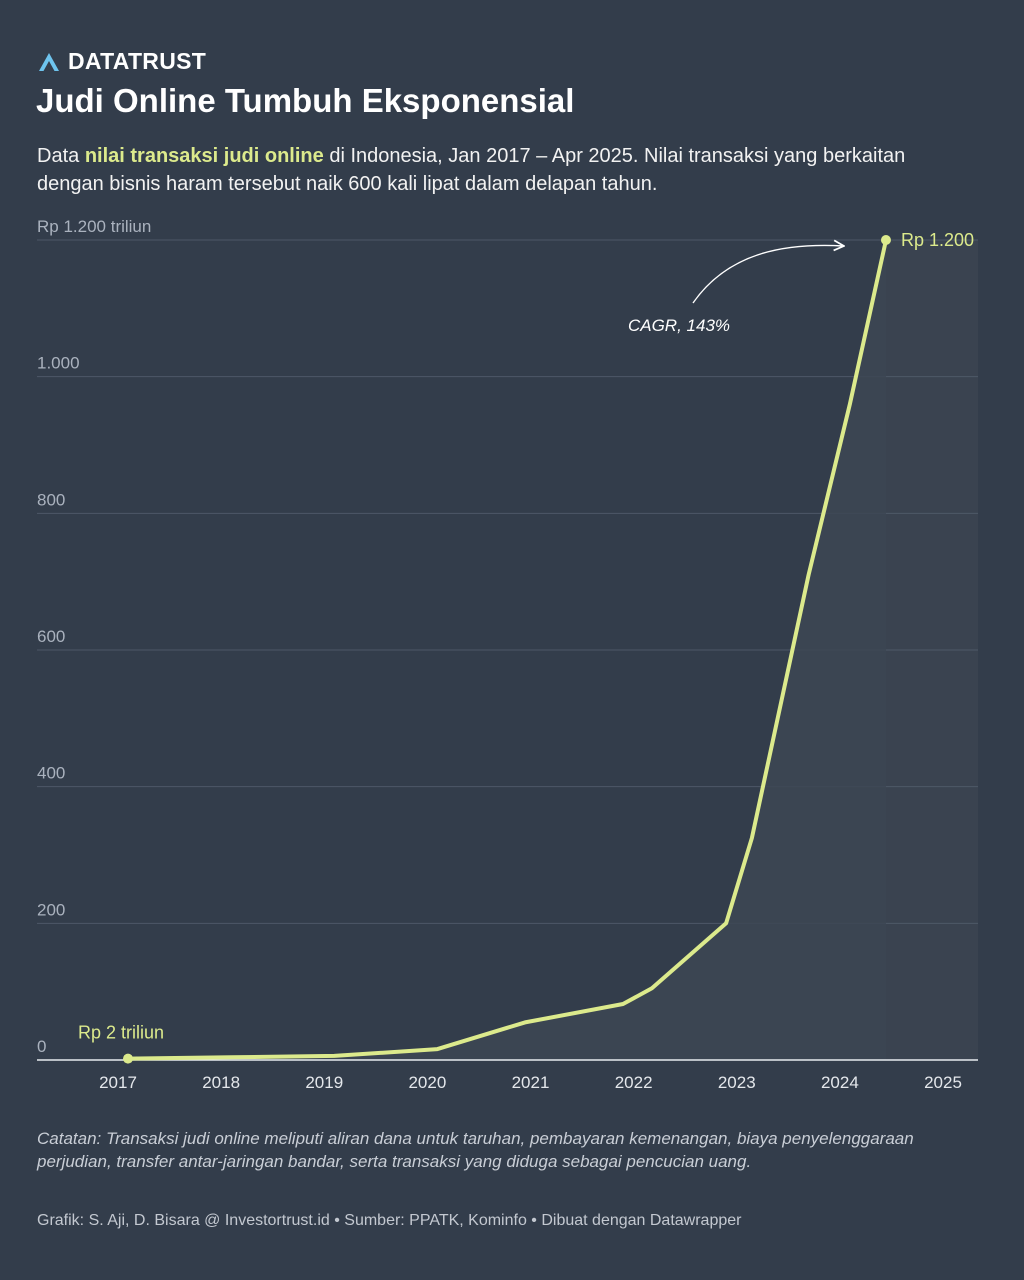 The image size is (1024, 1280). What do you see at coordinates (221, 1082) in the screenshot?
I see `x-tick-label: 2018` at bounding box center [221, 1082].